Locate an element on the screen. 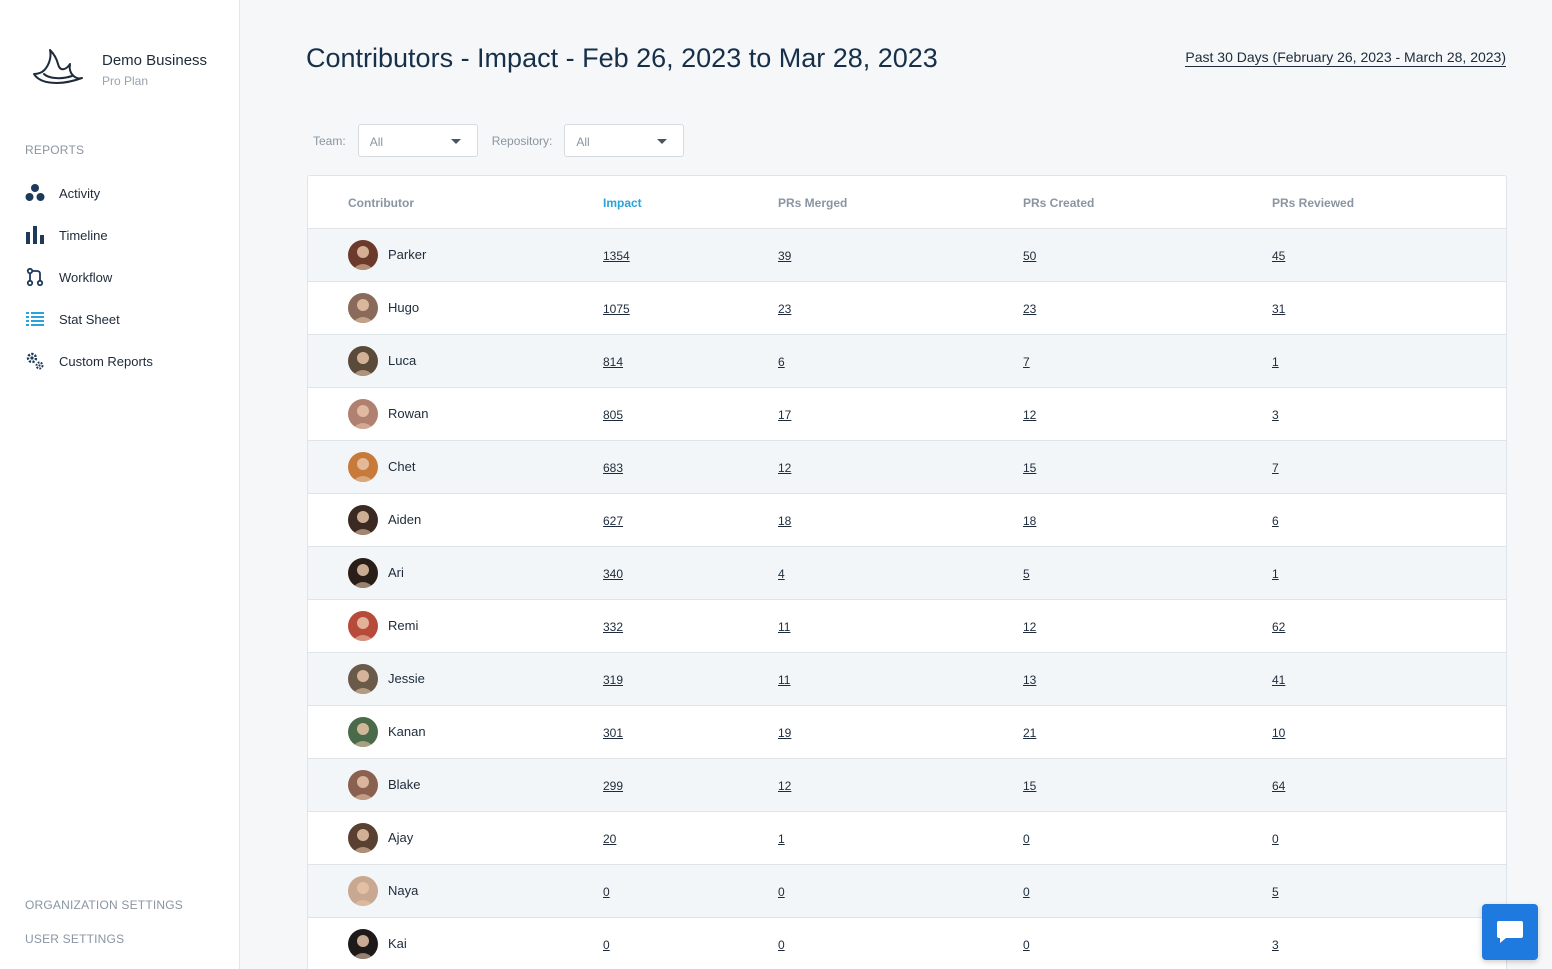 The image size is (1552, 969). prs-merged-value: 23 is located at coordinates (785, 309).